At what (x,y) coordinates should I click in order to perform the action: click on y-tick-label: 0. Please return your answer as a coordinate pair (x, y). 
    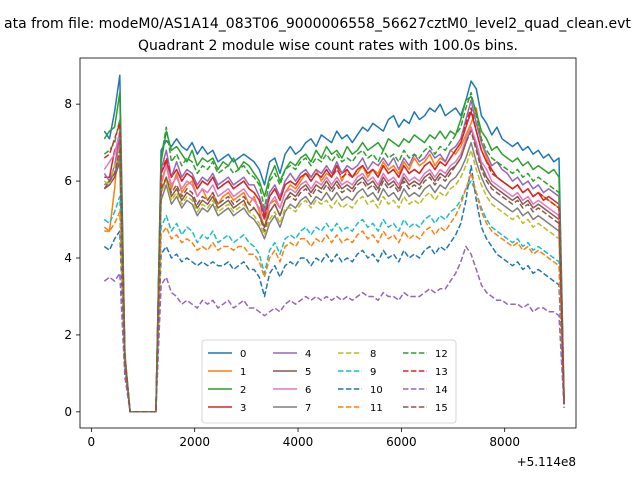
    Looking at the image, I should click on (68, 412).